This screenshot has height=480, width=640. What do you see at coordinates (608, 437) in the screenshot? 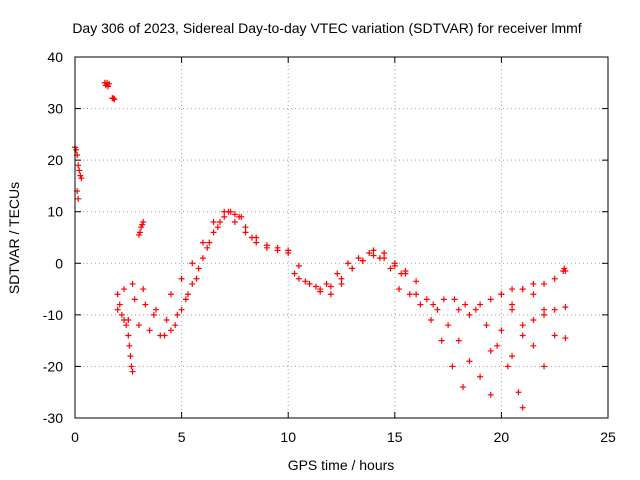
I see `x-tick-label: 25` at bounding box center [608, 437].